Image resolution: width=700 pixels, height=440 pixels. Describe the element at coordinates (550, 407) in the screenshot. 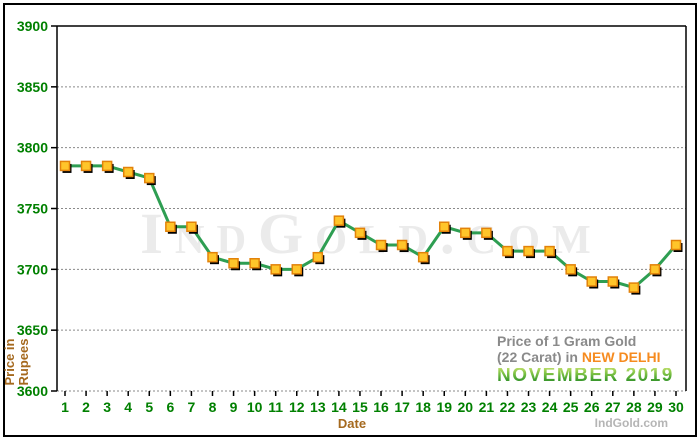

I see `x-tick-label-24: 24` at that location.